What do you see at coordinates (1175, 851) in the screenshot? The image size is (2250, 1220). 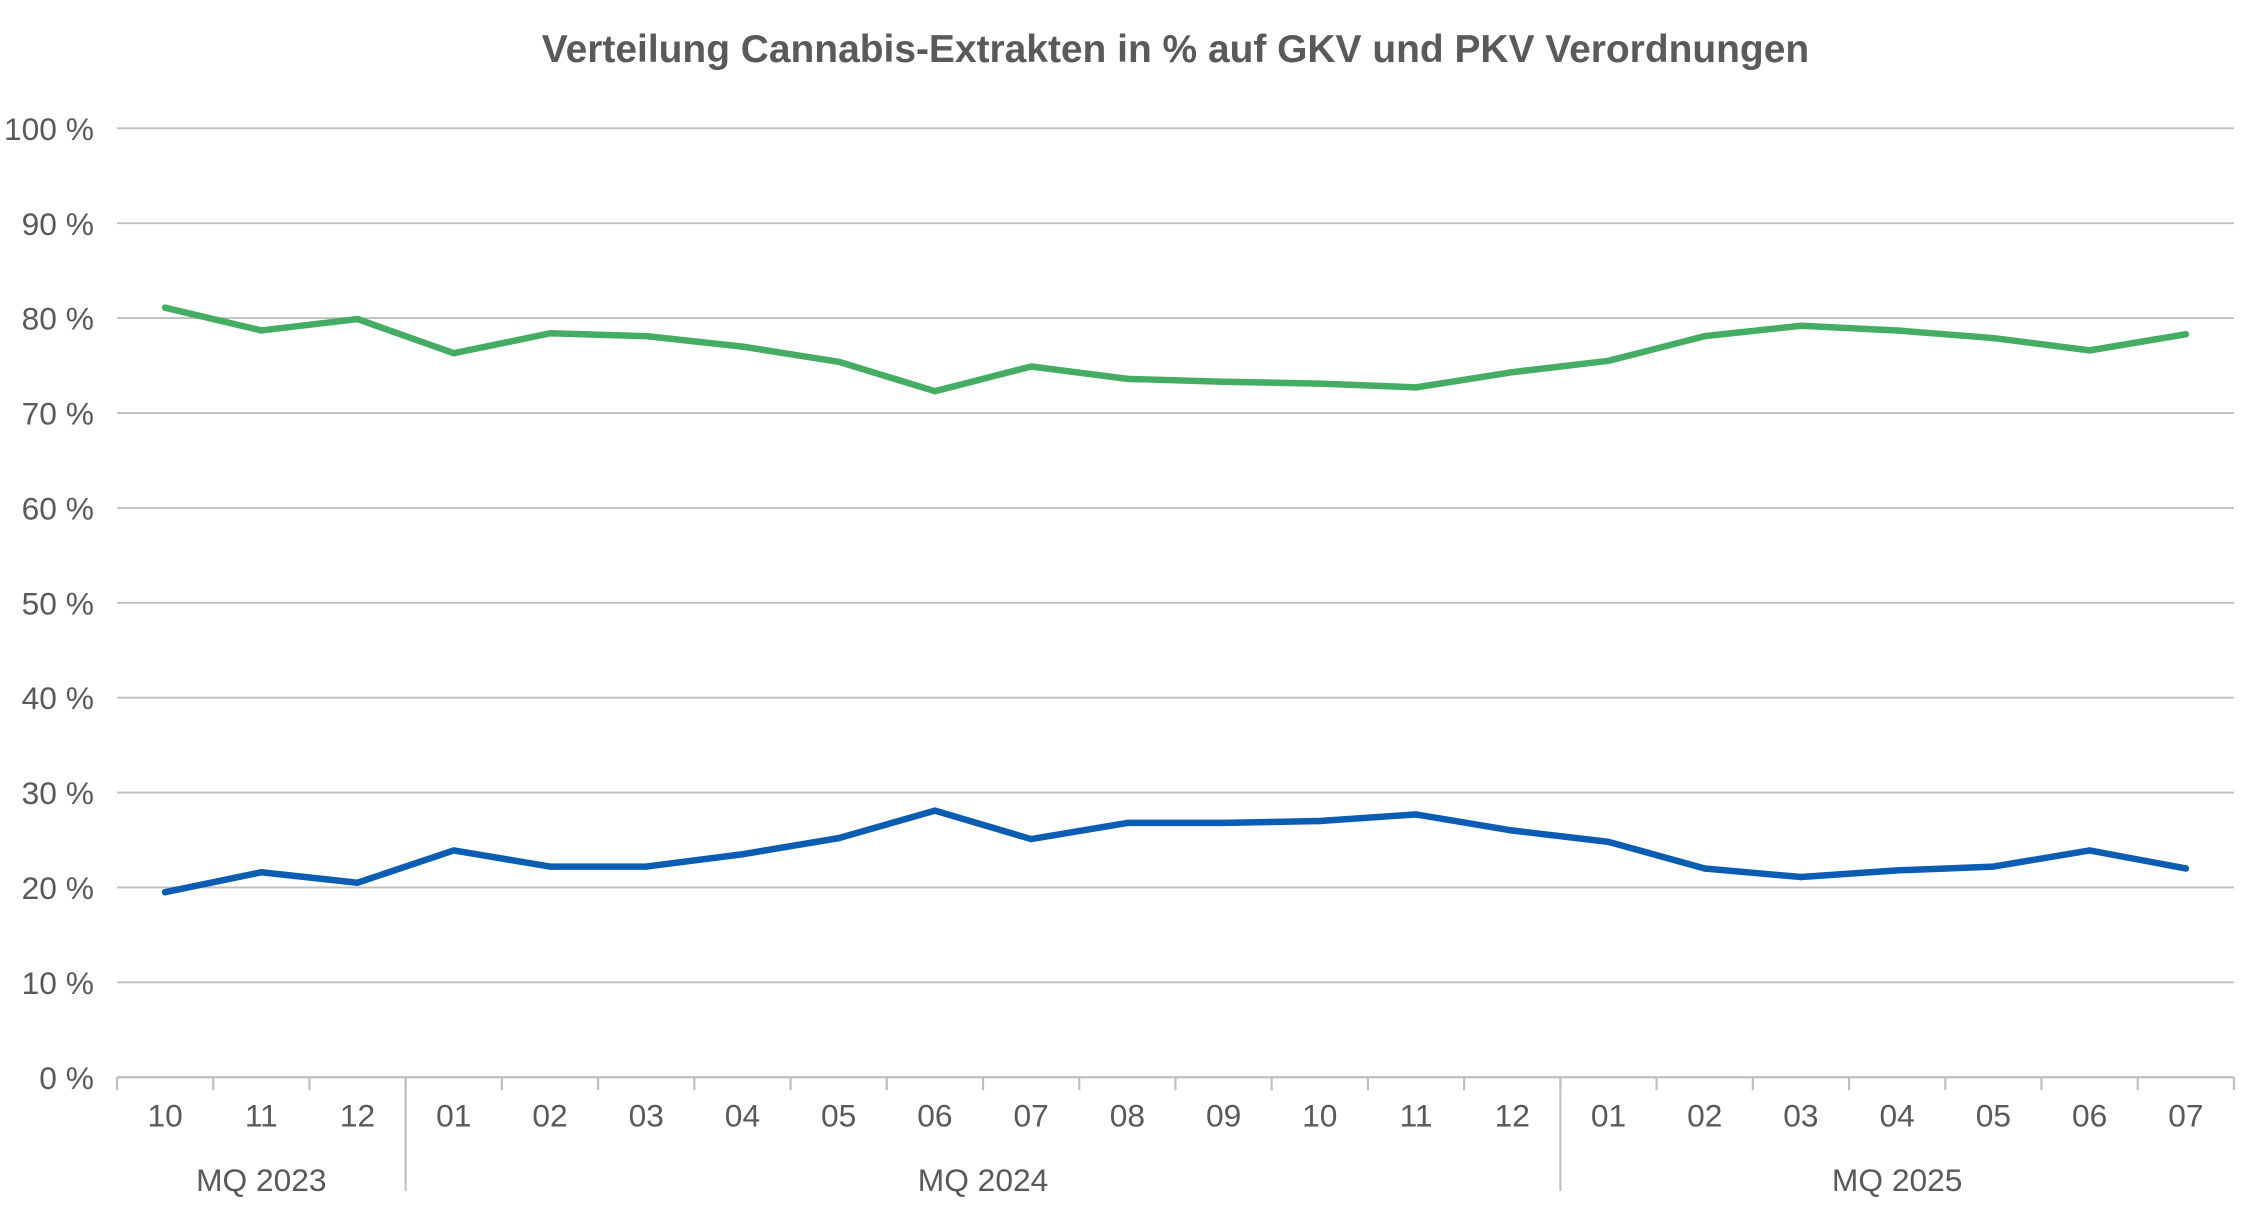 I see `series-line-pkv` at bounding box center [1175, 851].